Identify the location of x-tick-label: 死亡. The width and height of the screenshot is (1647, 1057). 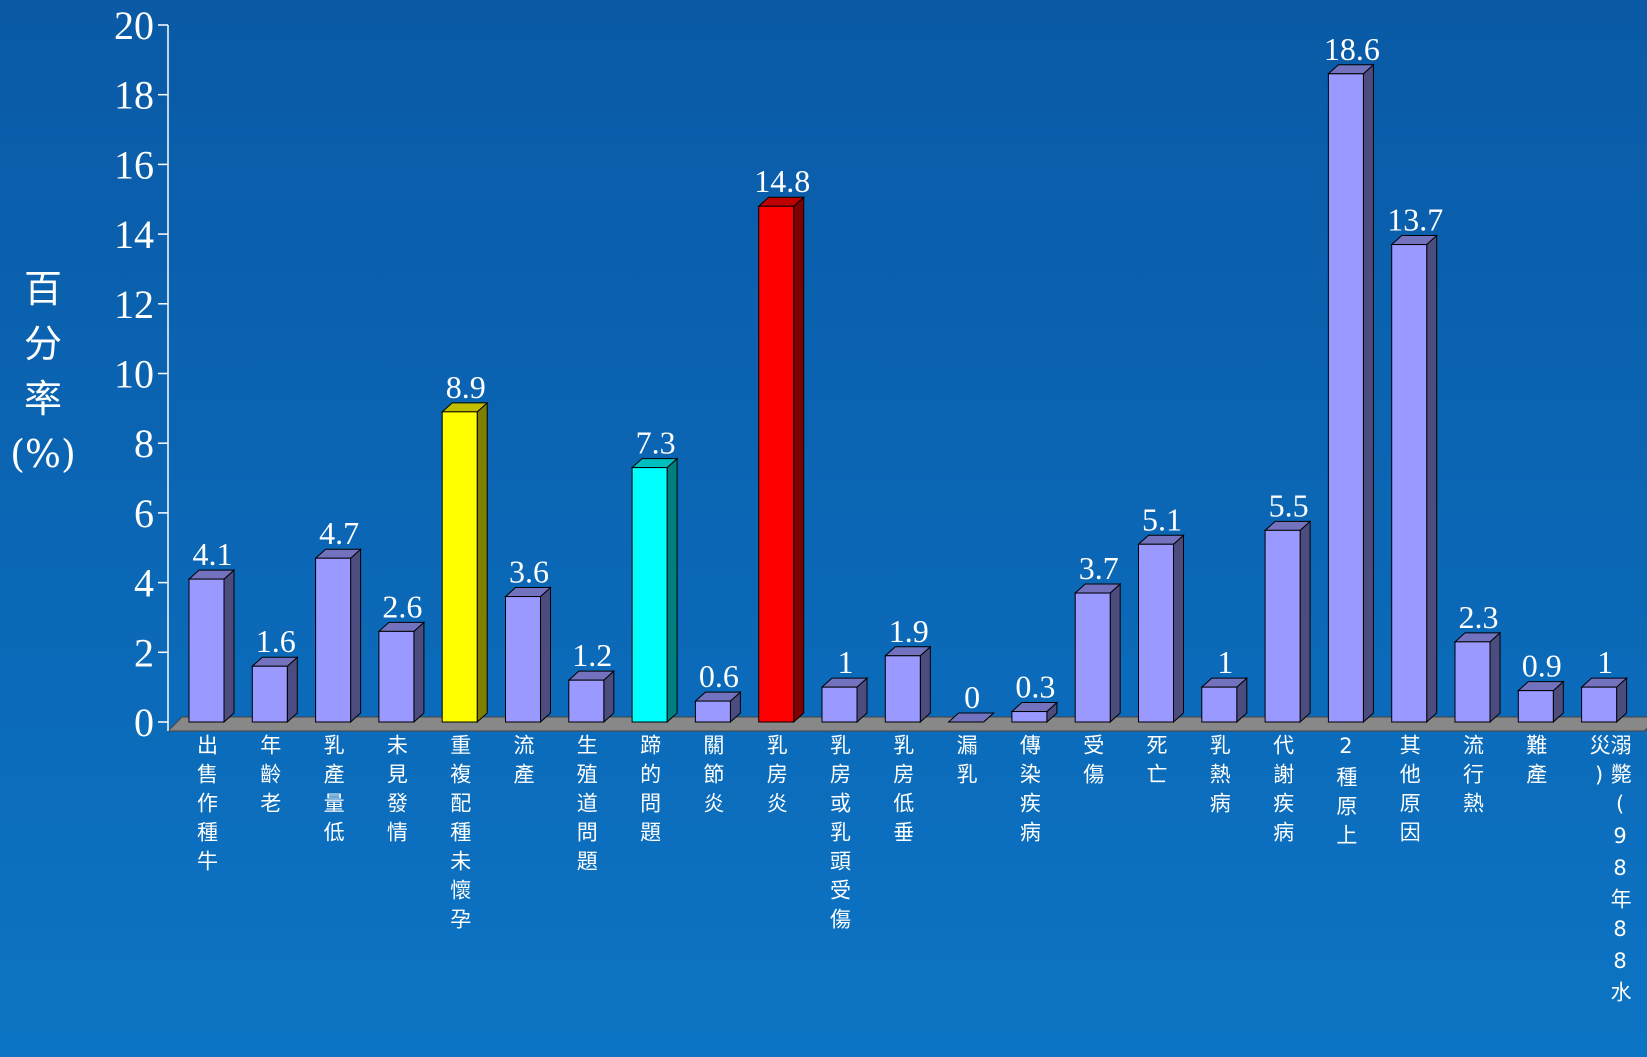
(1156, 763).